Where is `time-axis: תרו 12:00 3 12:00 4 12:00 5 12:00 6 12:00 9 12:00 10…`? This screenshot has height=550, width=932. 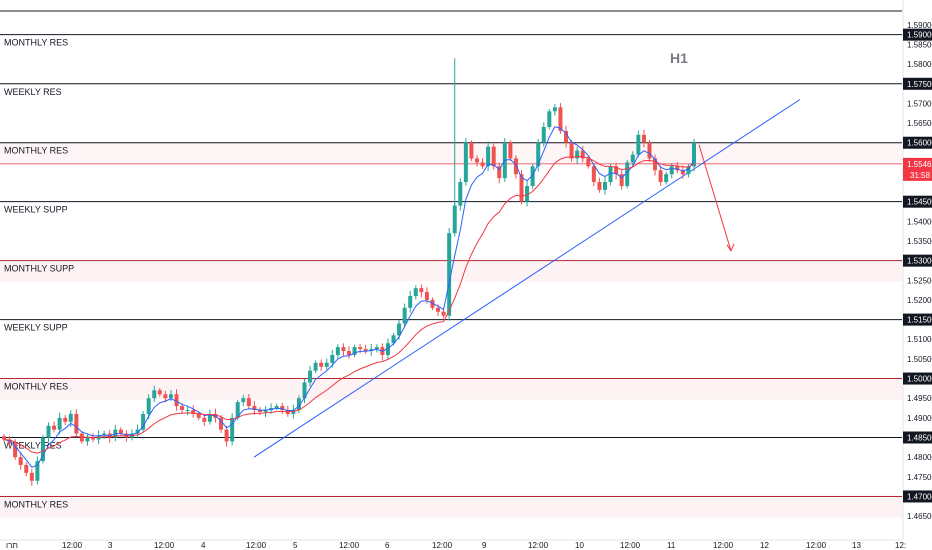
time-axis: תרו 12:00 3 12:00 4 12:00 5 12:00 6 12:00 9 12:00 10… is located at coordinates (453, 544).